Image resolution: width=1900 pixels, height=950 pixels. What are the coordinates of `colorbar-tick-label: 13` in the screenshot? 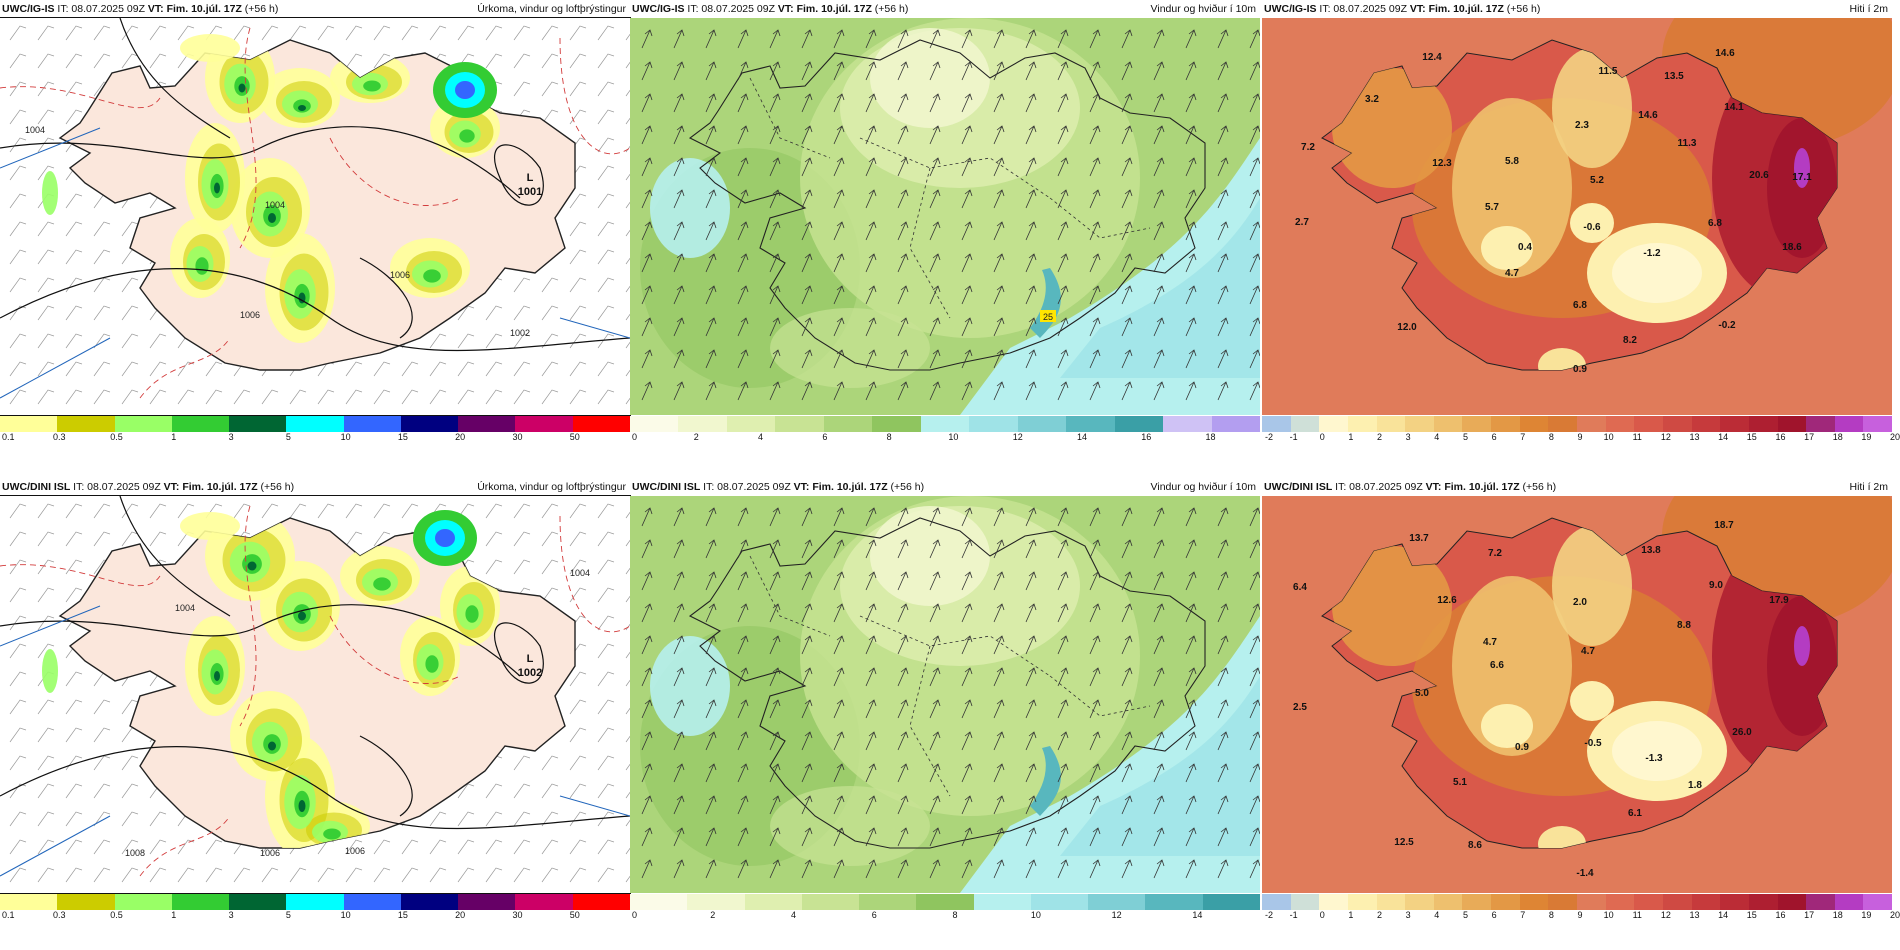 It's located at (1694, 915).